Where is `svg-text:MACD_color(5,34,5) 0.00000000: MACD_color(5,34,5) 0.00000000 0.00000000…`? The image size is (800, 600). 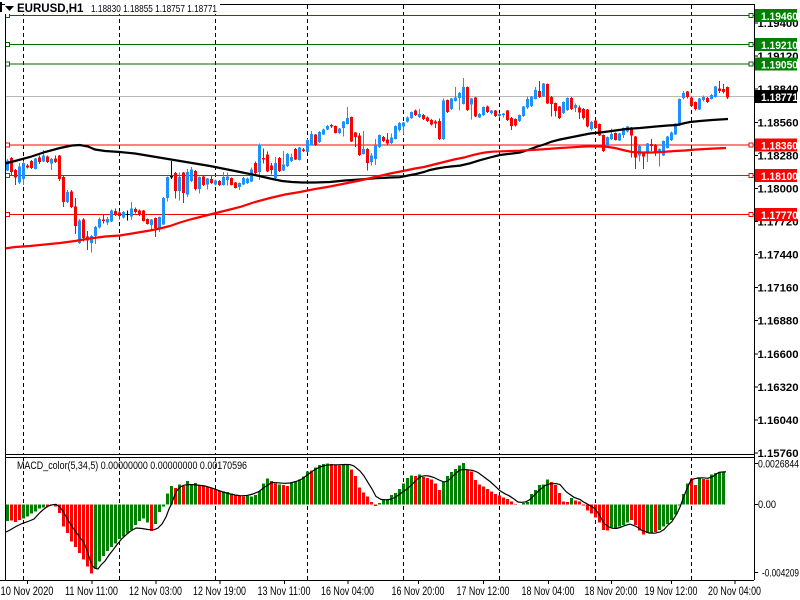 svg-text:MACD_color(5,34,5) 0.00000000: MACD_color(5,34,5) 0.00000000 0.00000000… is located at coordinates (132, 466).